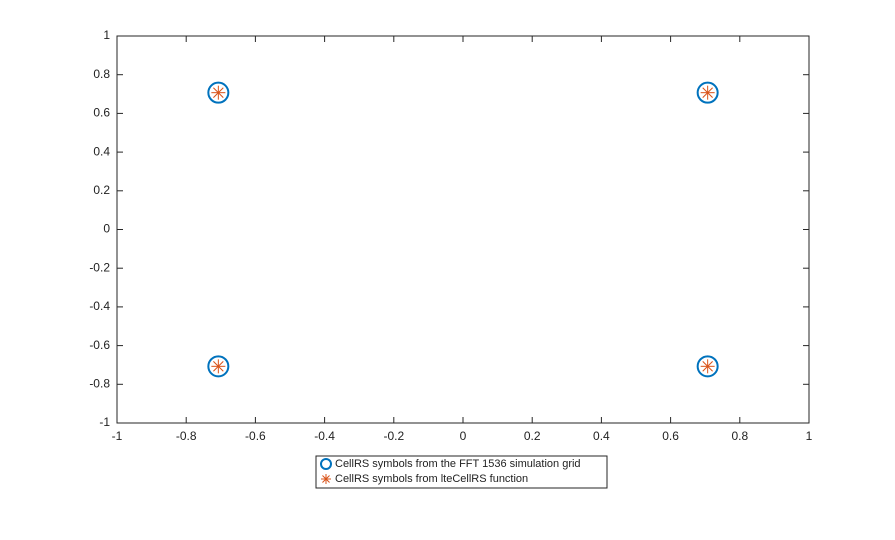  Describe the element at coordinates (99, 306) in the screenshot. I see `y-tick-label: -0.4` at that location.